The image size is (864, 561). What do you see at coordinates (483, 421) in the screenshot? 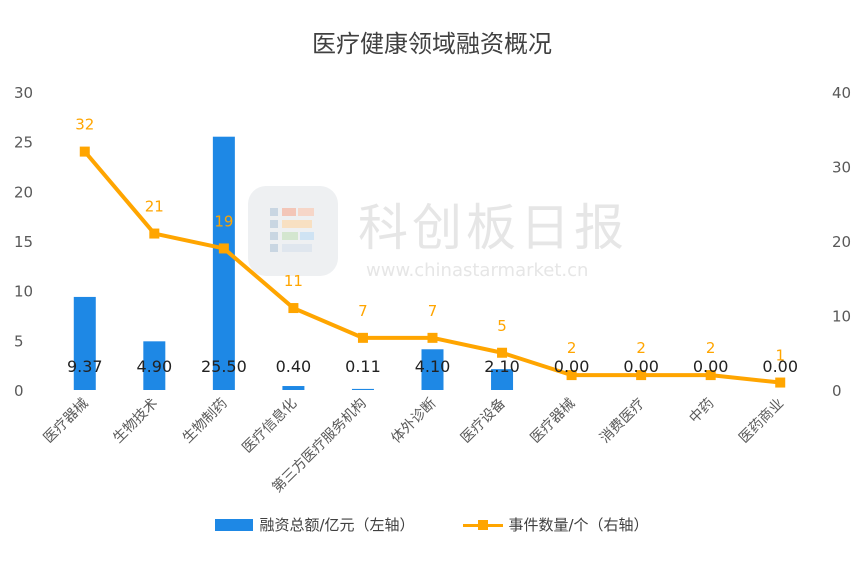
I see `category-label: 医疗设备` at bounding box center [483, 421].